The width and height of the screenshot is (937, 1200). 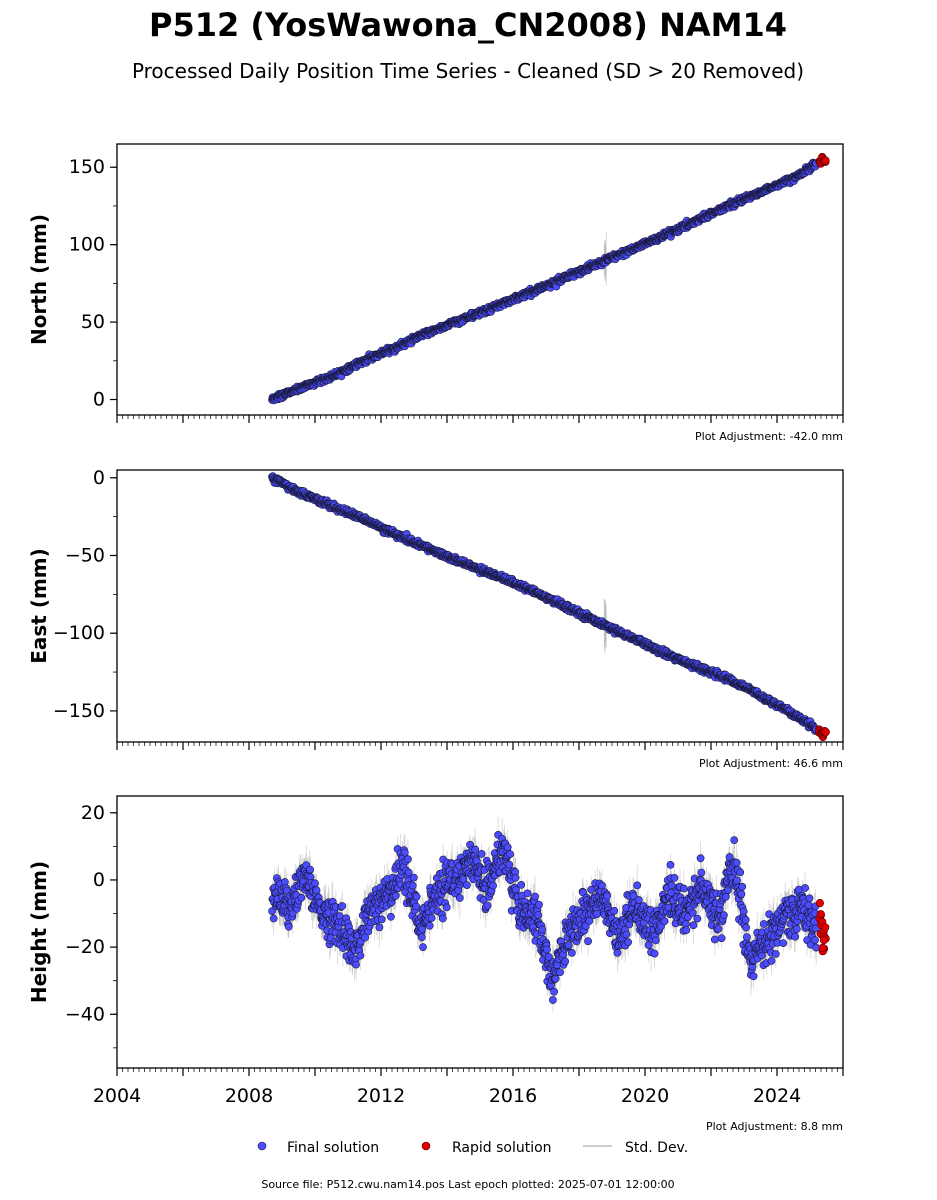 I want to click on rapid-point, so click(x=825, y=160).